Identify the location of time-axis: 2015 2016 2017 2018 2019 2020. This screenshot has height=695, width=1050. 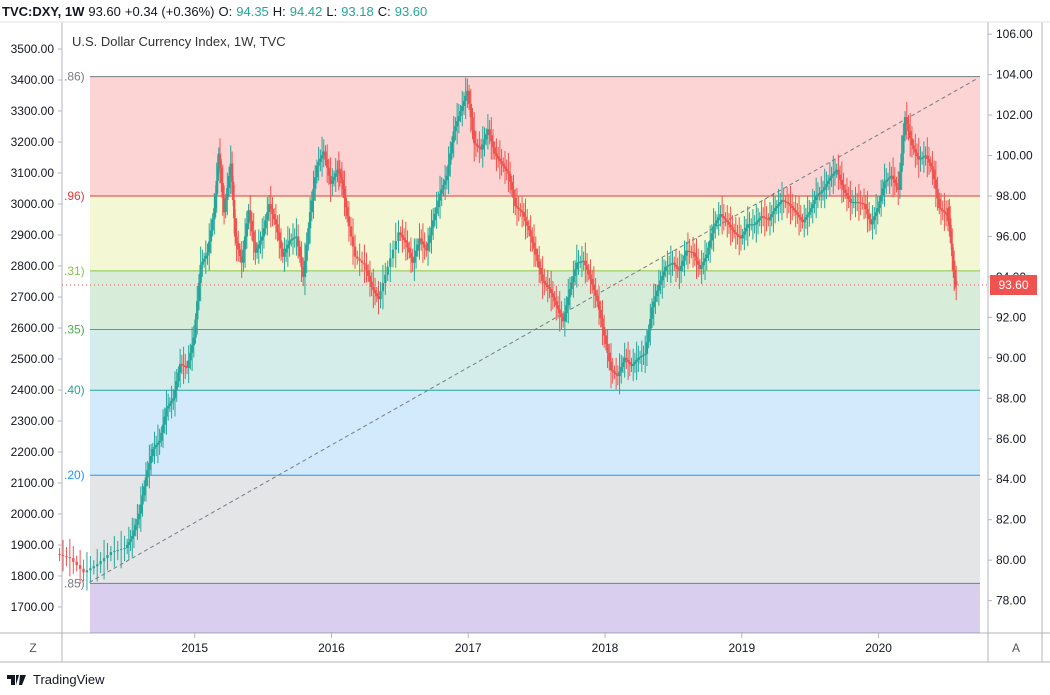
(536, 644).